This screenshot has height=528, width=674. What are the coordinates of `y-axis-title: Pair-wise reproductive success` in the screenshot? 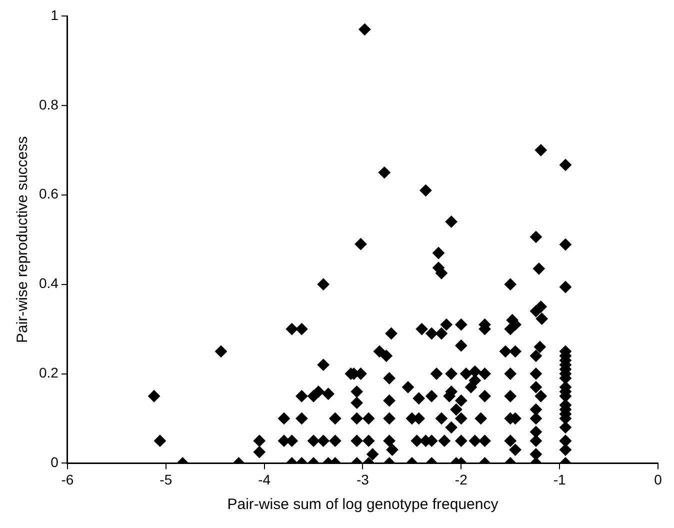 It's located at (23, 239).